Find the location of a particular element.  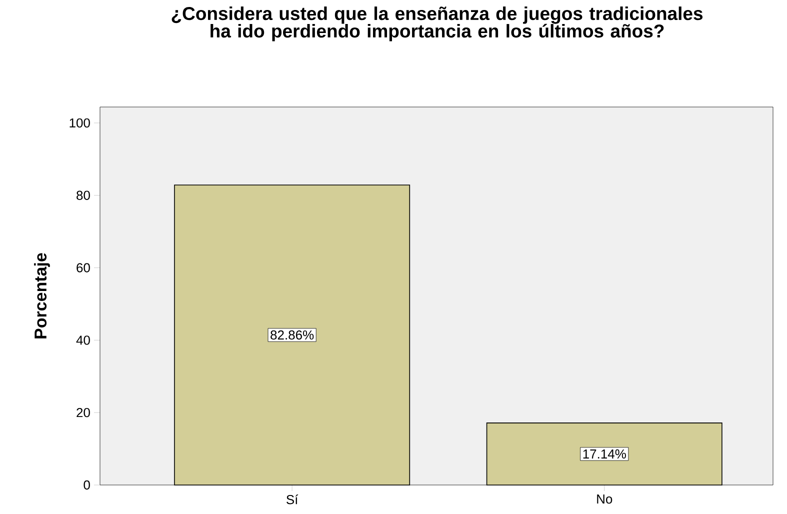

y-tick-label: 100 is located at coordinates (80, 123).